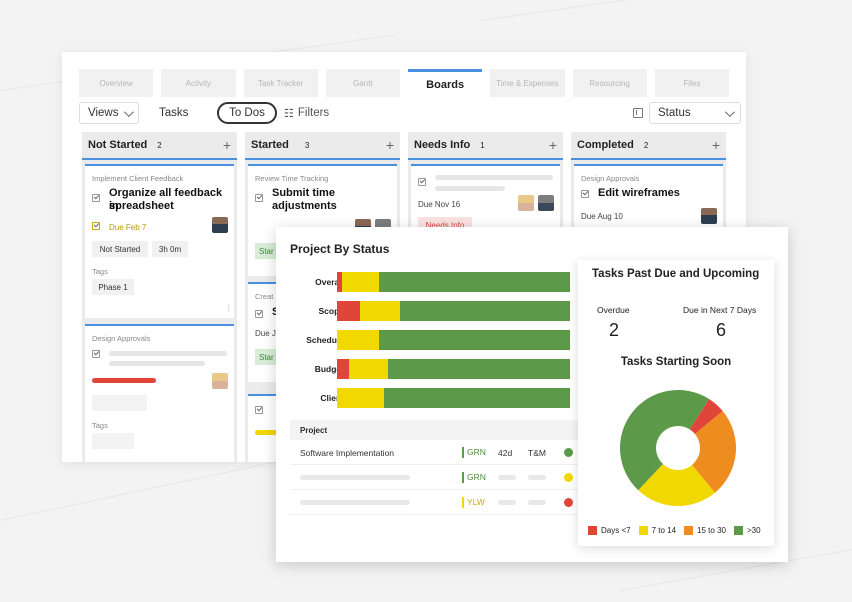  I want to click on card-due-date: Due Feb 7, so click(128, 227).